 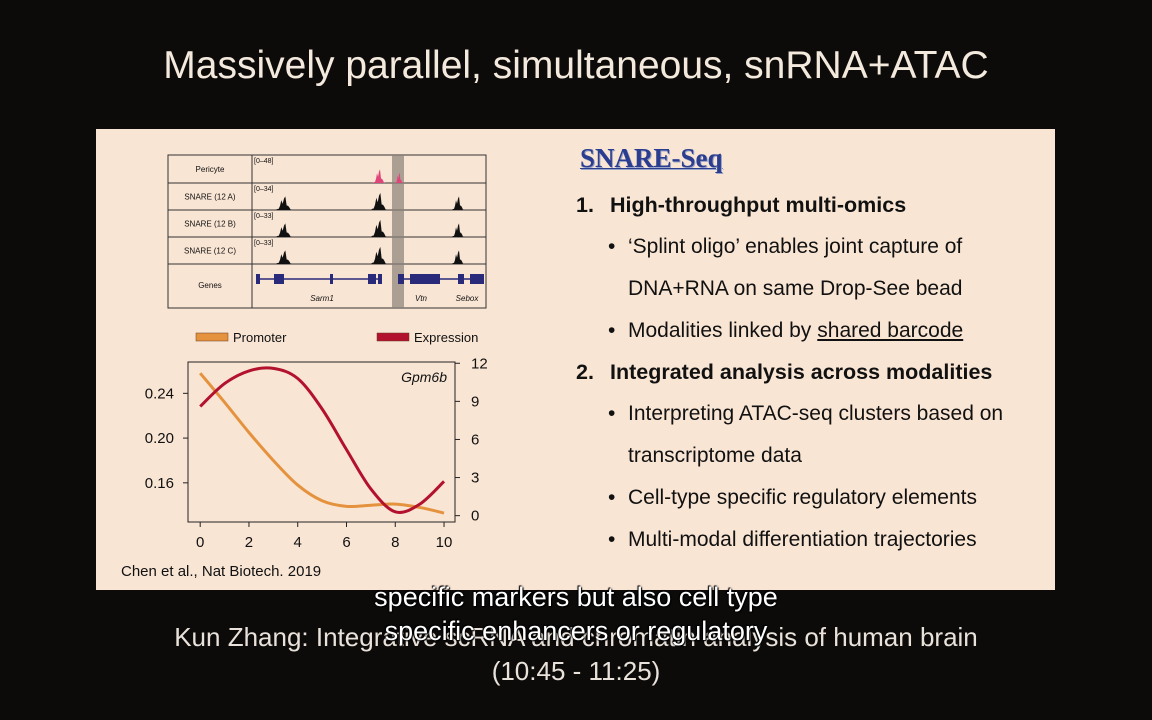 What do you see at coordinates (249, 542) in the screenshot?
I see `x-tick-label: 2` at bounding box center [249, 542].